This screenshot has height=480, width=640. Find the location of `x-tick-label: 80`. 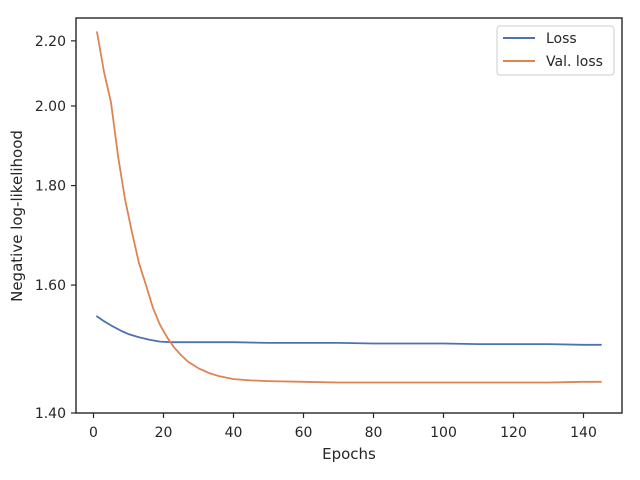

x-tick-label: 80 is located at coordinates (374, 433).